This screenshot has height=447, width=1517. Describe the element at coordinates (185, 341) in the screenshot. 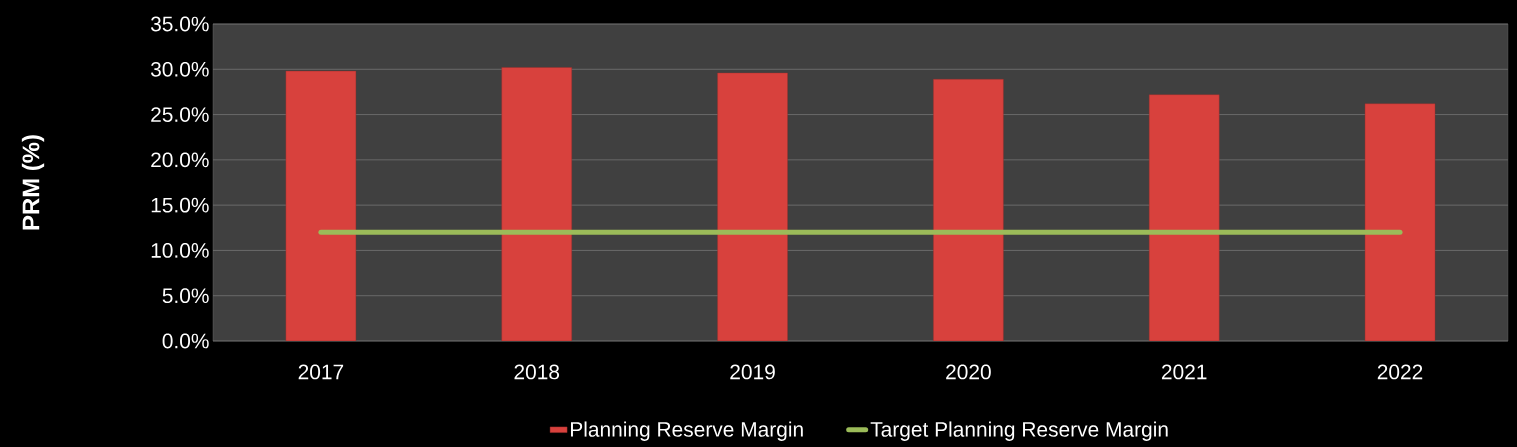

I see `y-tick-label: 0.0%` at that location.